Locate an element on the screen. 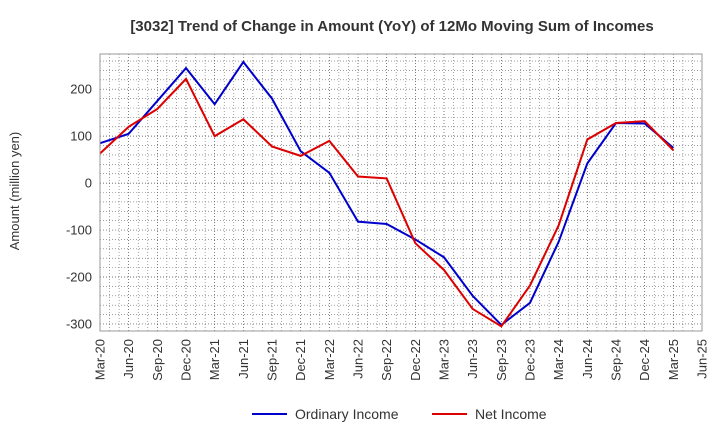 The width and height of the screenshot is (720, 440). legend-label-net-income: Net Income is located at coordinates (511, 414).